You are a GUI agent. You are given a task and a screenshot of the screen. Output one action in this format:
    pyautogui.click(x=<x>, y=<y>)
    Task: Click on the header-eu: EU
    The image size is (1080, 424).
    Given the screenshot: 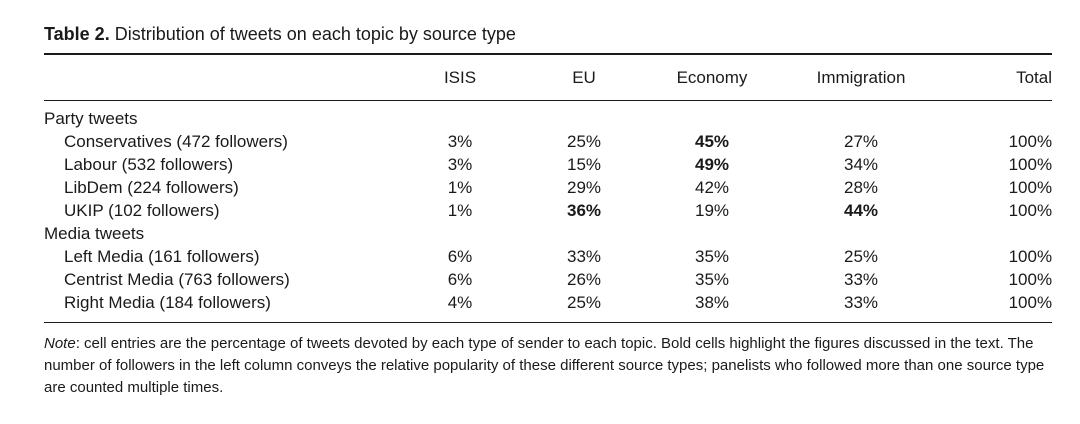 What is the action you would take?
    pyautogui.click(x=584, y=77)
    